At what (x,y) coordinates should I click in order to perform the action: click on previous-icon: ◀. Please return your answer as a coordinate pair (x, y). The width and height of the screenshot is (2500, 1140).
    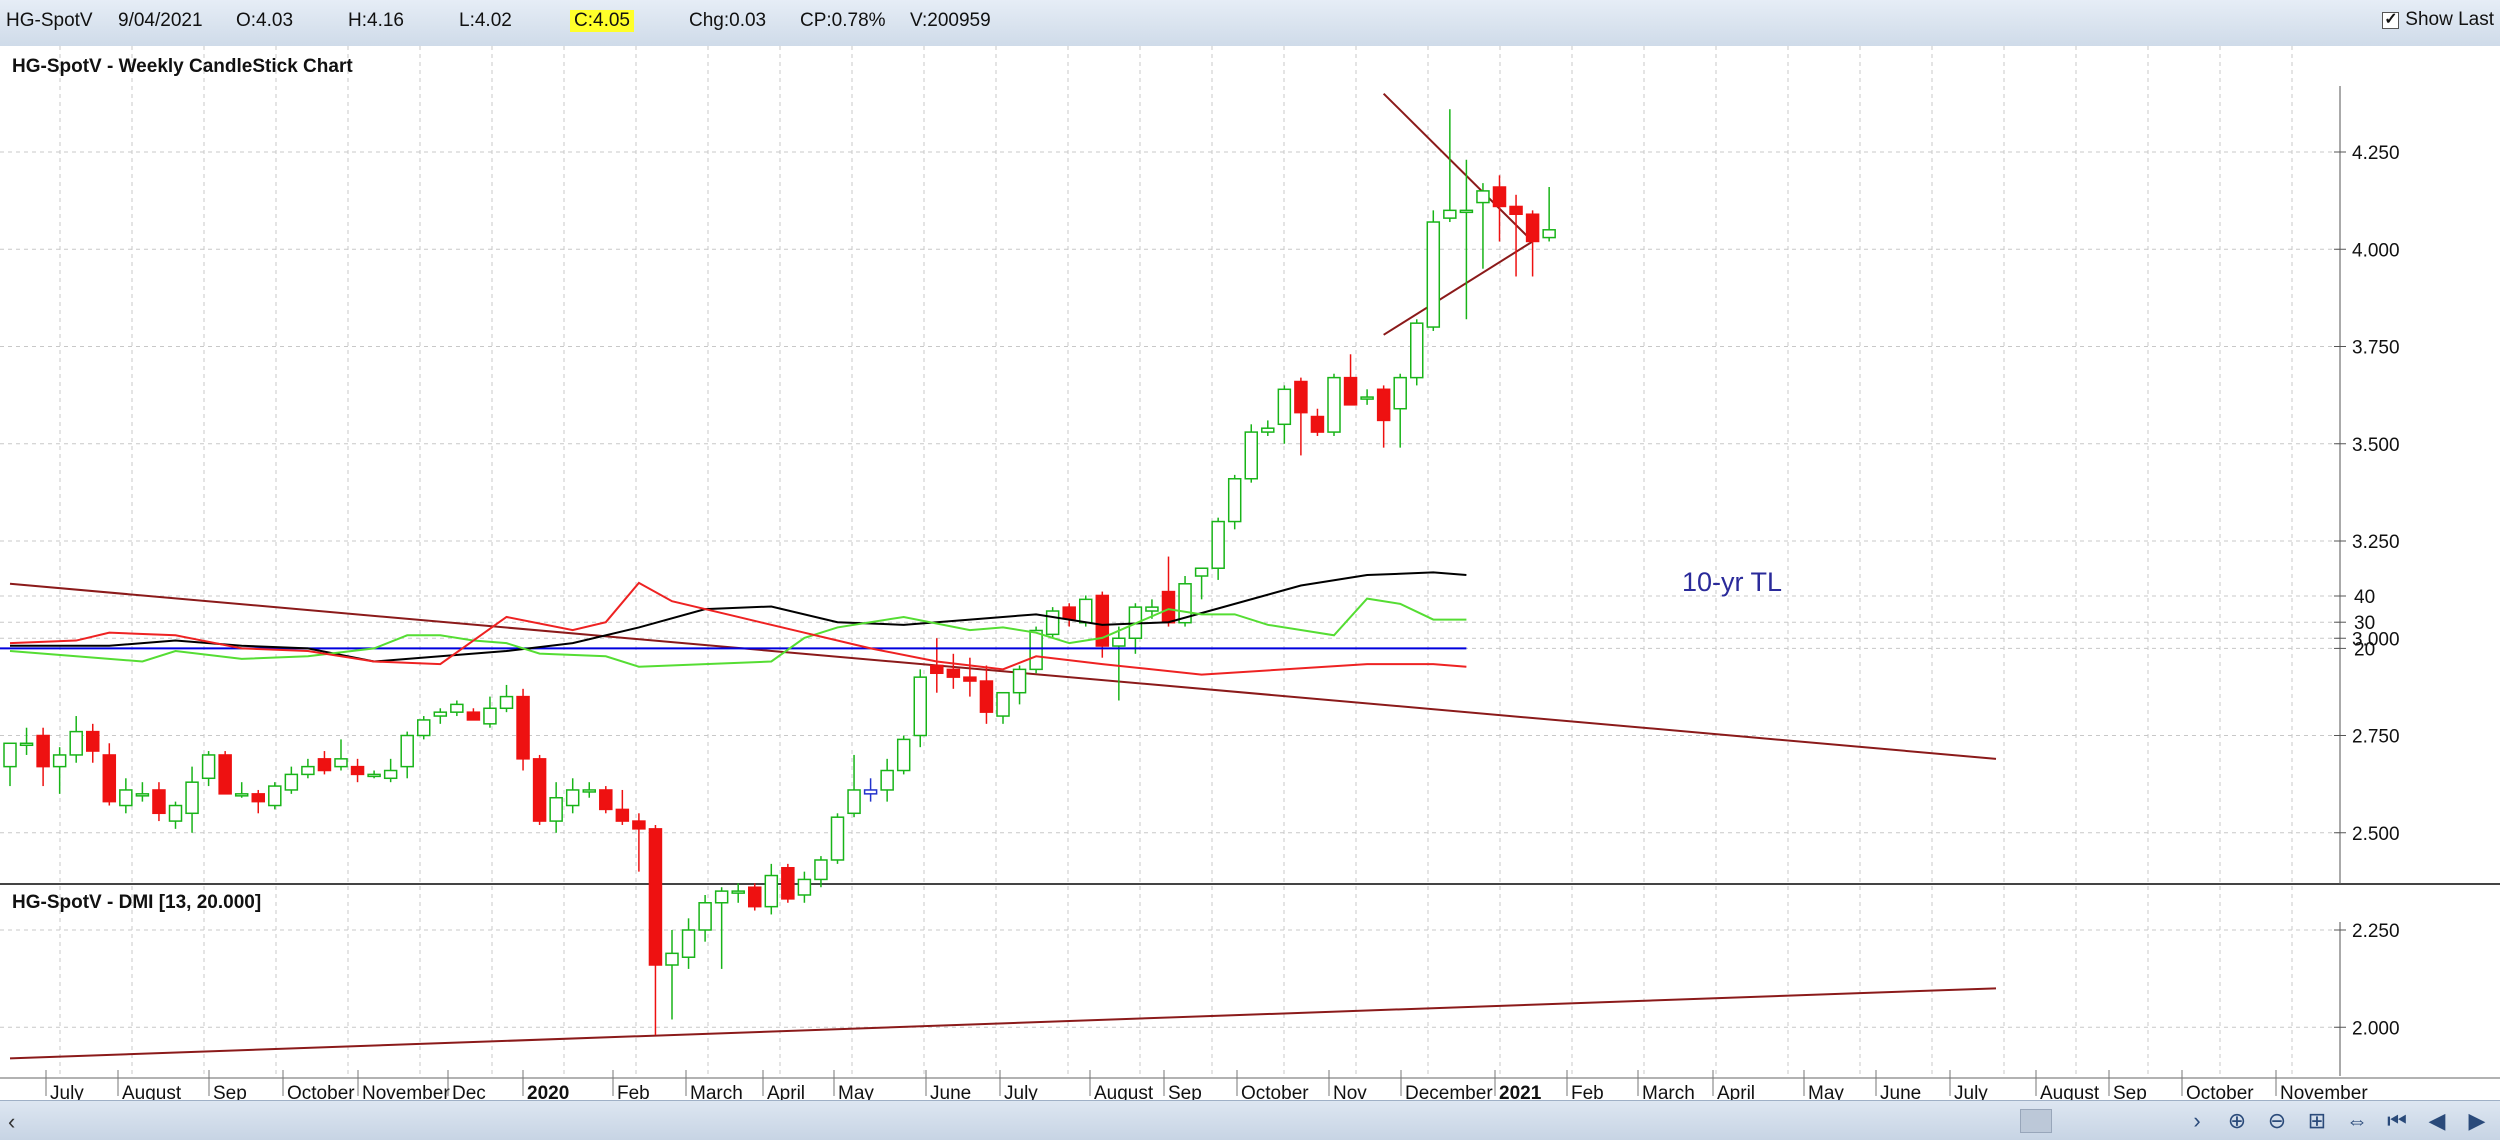
    Looking at the image, I should click on (2437, 1120).